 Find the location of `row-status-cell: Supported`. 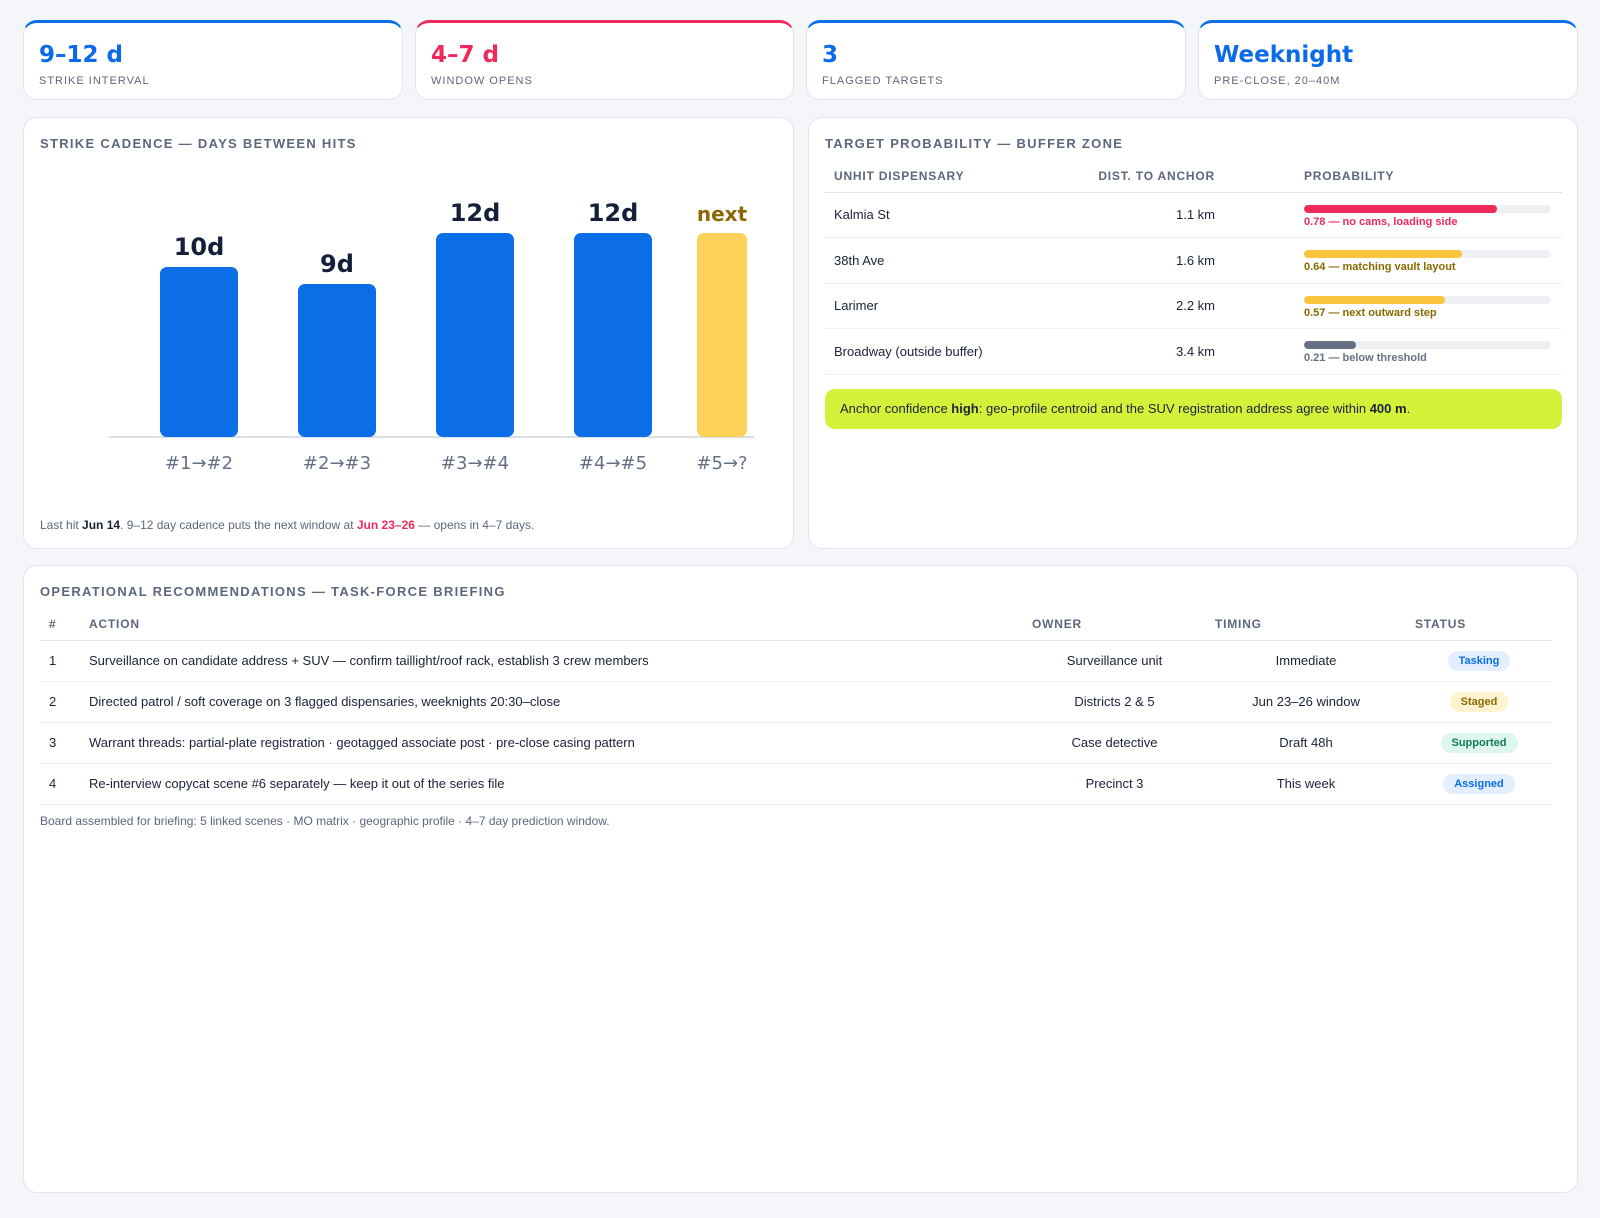

row-status-cell: Supported is located at coordinates (1479, 743).